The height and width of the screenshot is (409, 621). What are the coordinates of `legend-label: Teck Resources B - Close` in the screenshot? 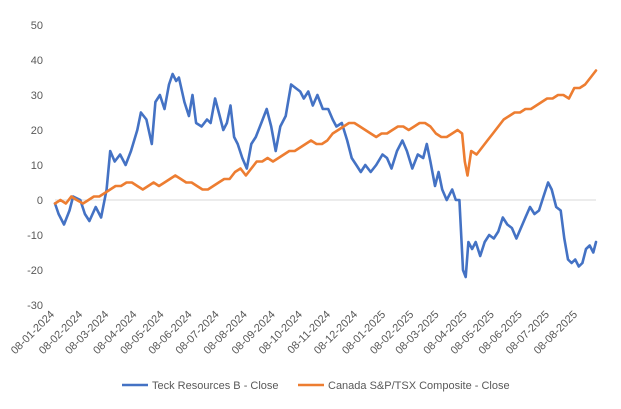 It's located at (215, 386).